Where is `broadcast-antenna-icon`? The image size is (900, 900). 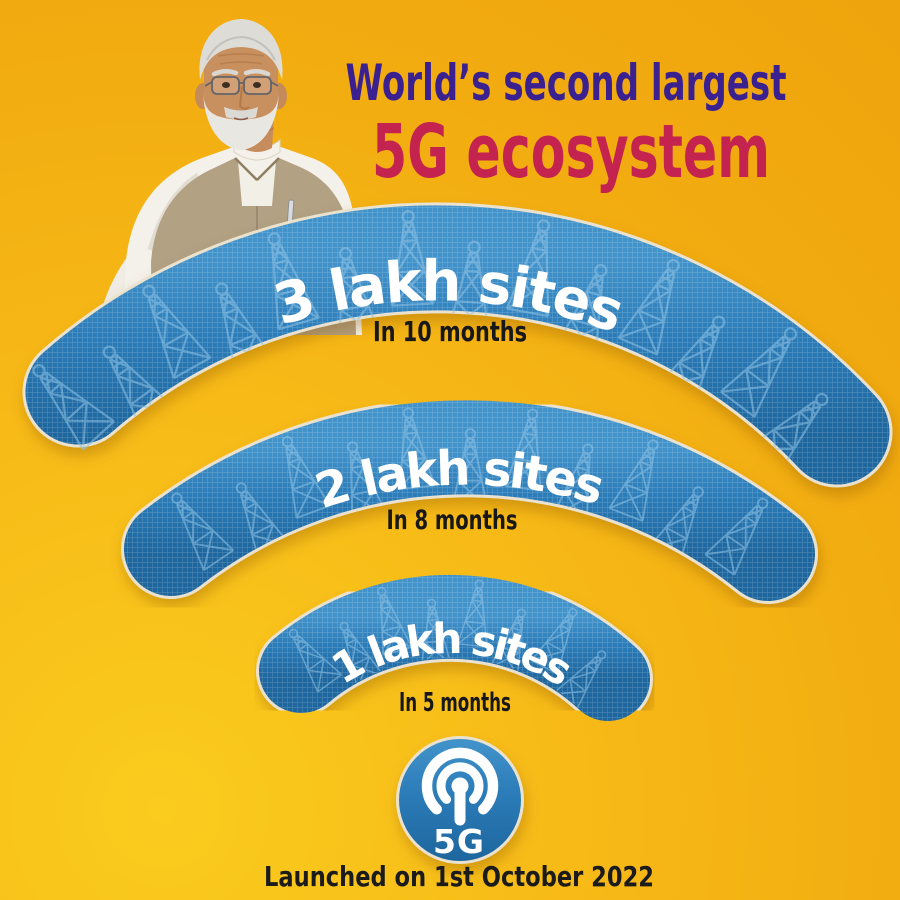 broadcast-antenna-icon is located at coordinates (460, 786).